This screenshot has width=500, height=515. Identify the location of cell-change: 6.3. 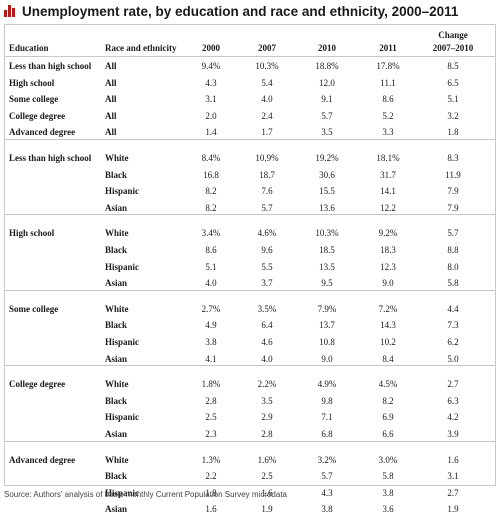
(453, 400).